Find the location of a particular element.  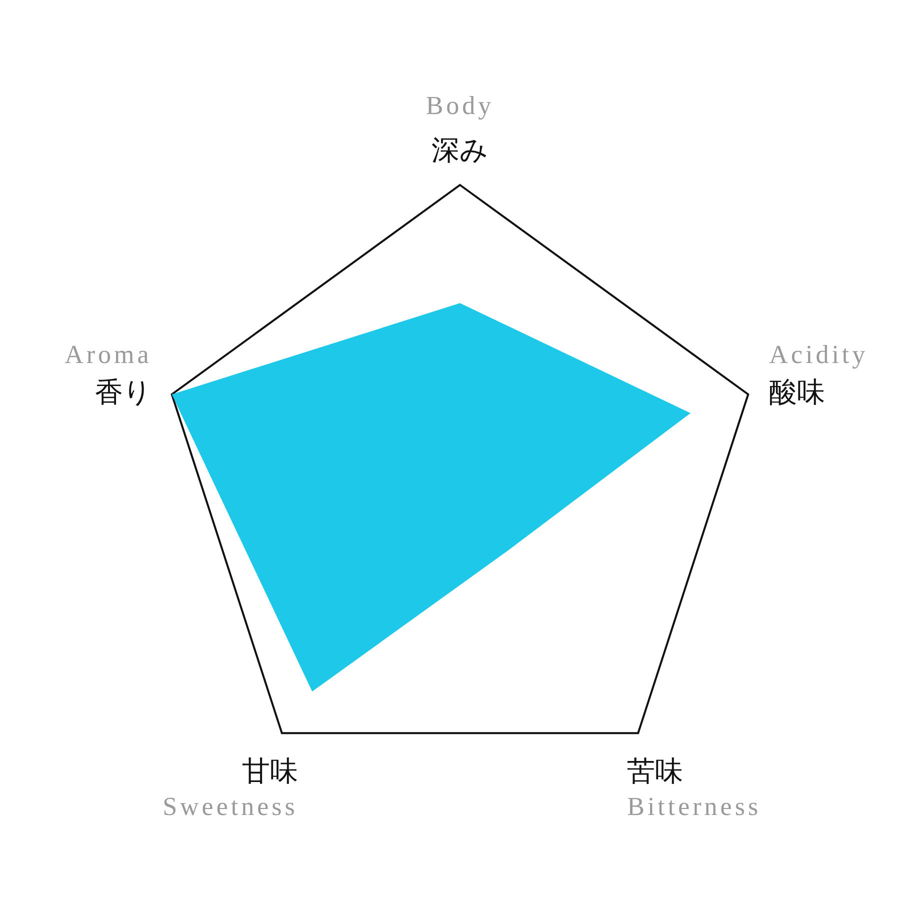

spoke-label: Acidity 酸味 is located at coordinates (818, 374).